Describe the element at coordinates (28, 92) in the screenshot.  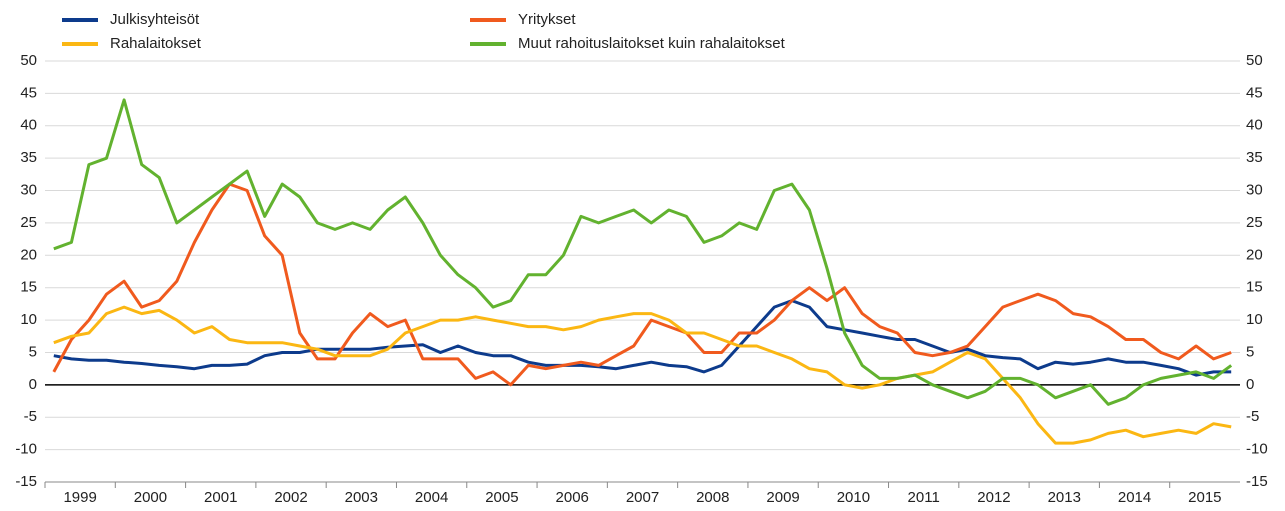
I see `y-tick-label: 45` at that location.